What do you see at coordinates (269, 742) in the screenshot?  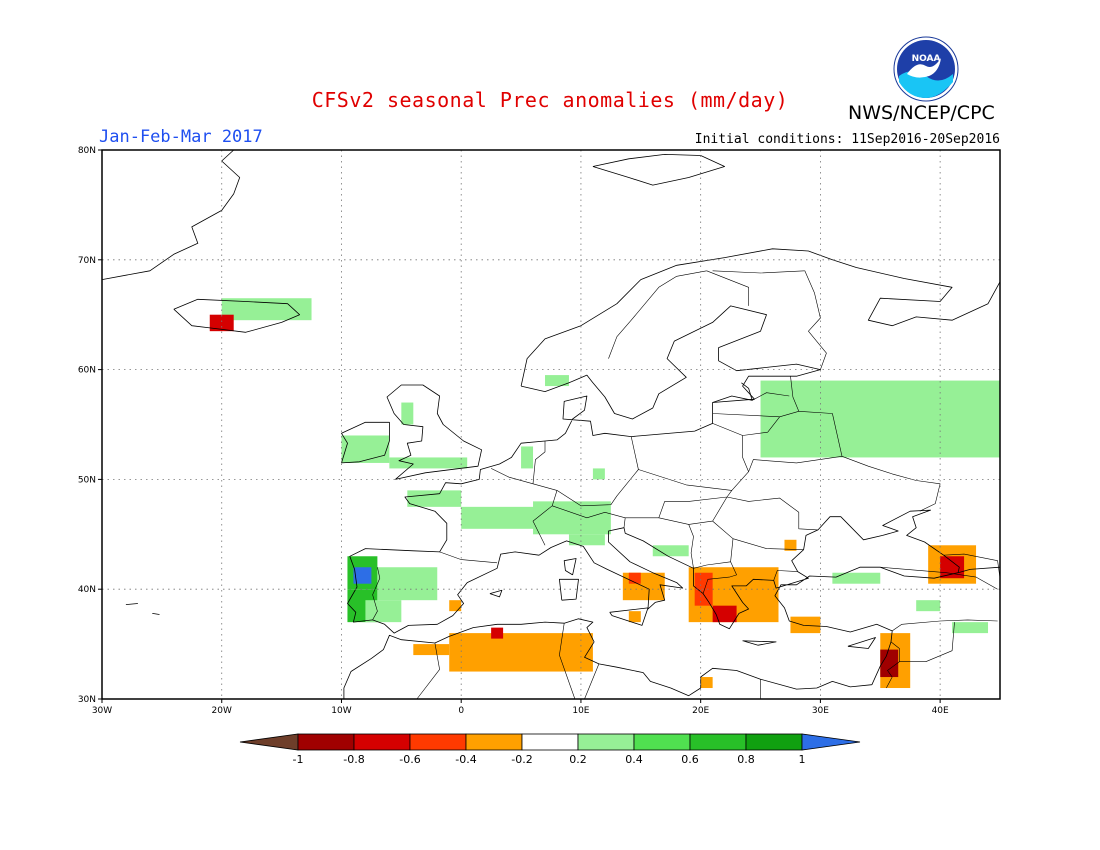 I see `colorbar-under-triangle` at bounding box center [269, 742].